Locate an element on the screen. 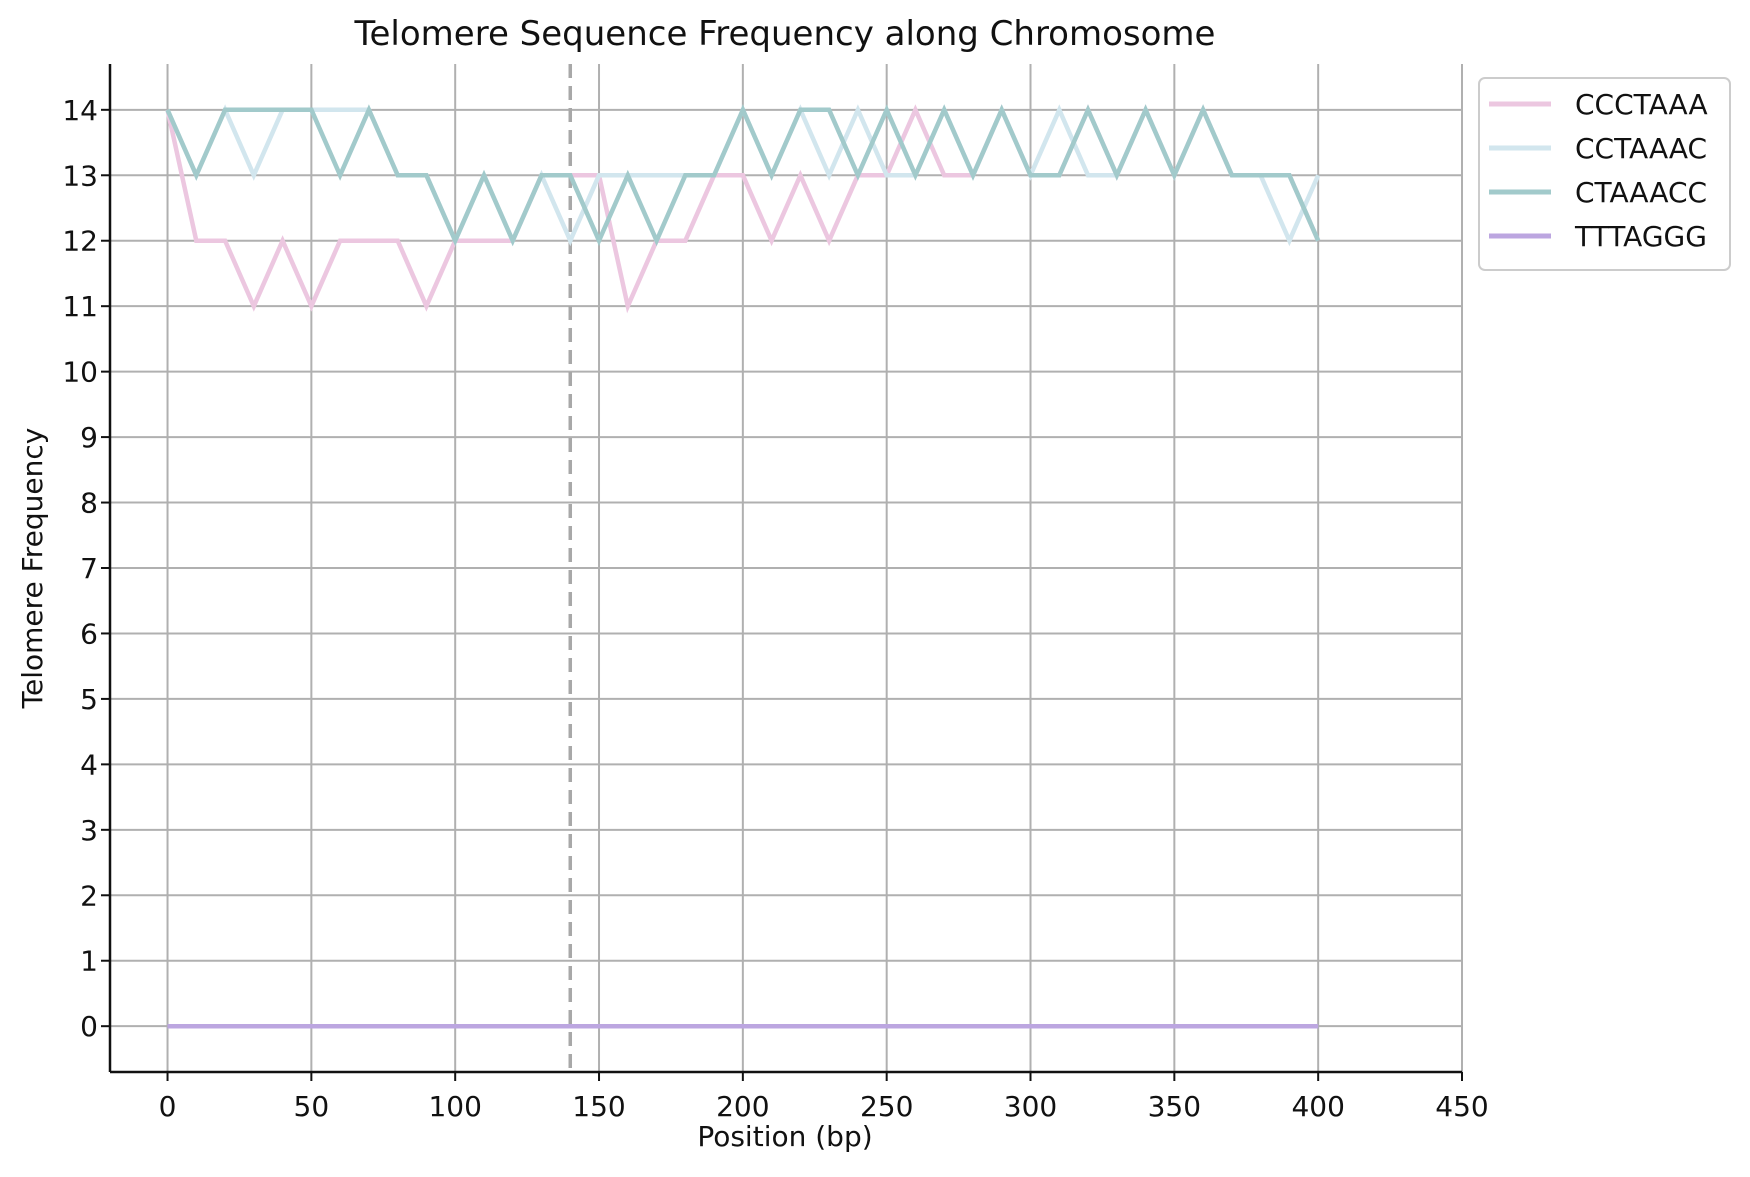  y-tick-label: 2 is located at coordinates (89, 895).